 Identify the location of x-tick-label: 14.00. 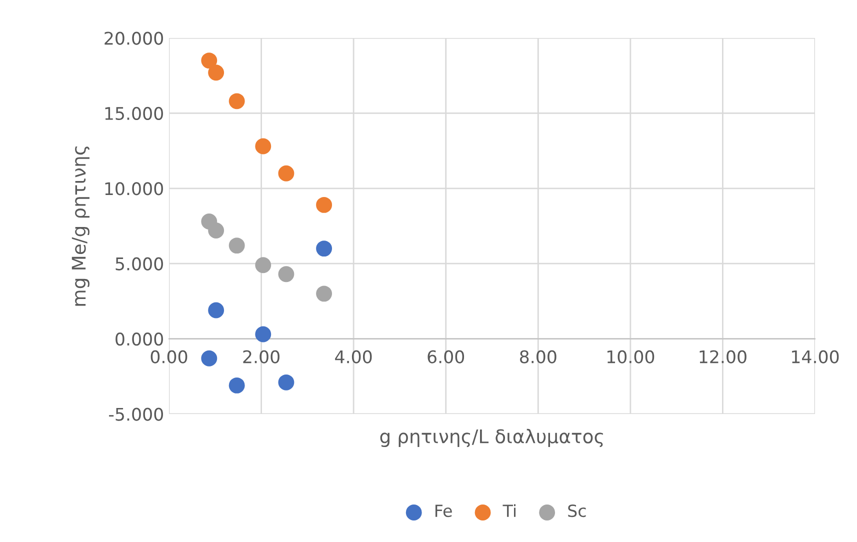
(815, 357).